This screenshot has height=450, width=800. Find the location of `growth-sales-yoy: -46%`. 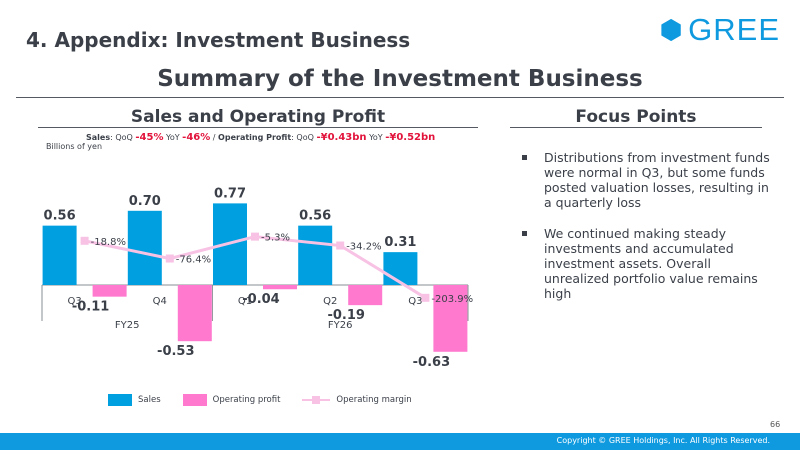

growth-sales-yoy: -46% is located at coordinates (196, 137).